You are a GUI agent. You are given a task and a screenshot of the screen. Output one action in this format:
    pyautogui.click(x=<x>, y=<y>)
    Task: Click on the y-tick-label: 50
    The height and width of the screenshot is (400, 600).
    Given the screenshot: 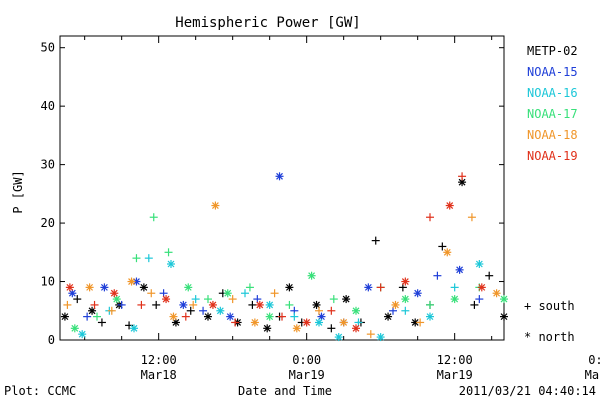 What is the action you would take?
    pyautogui.click(x=48, y=48)
    